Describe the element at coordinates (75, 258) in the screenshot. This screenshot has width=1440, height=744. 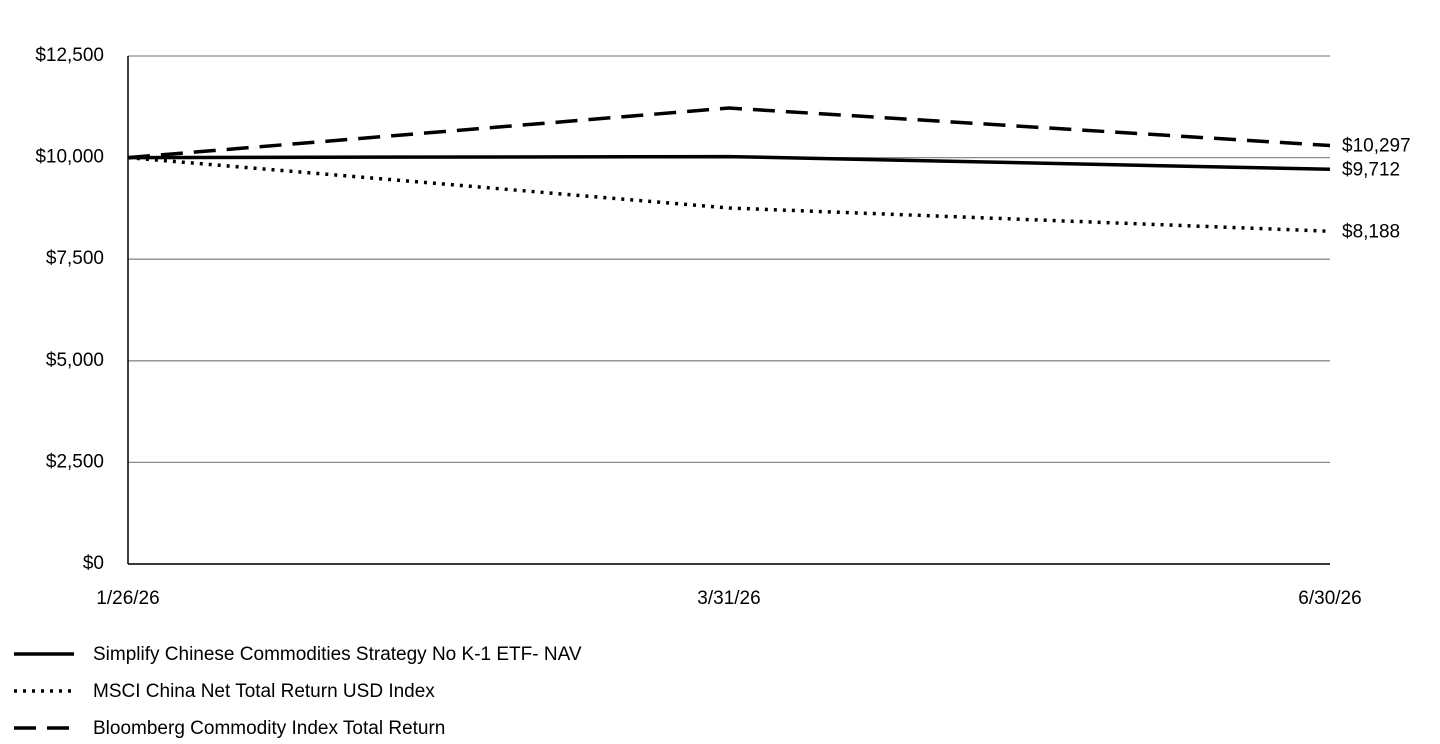
I see `y-tick-label: $7,500` at that location.